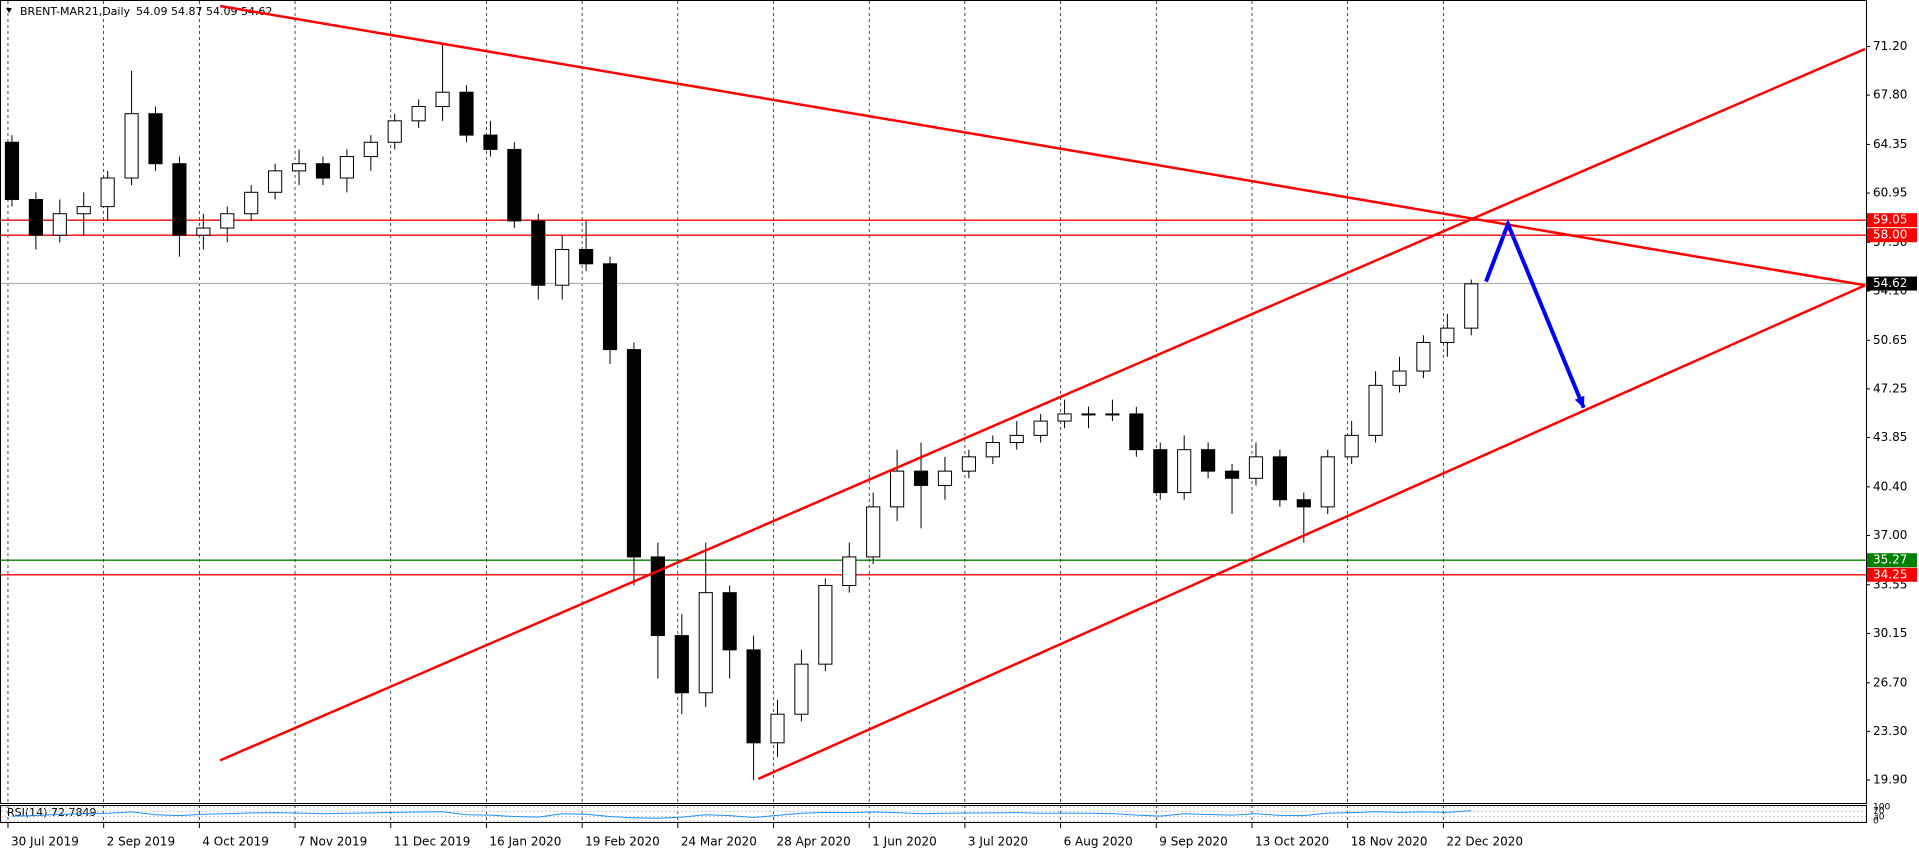 The height and width of the screenshot is (853, 1919). What do you see at coordinates (1535, 313) in the screenshot?
I see `arrow-path` at bounding box center [1535, 313].